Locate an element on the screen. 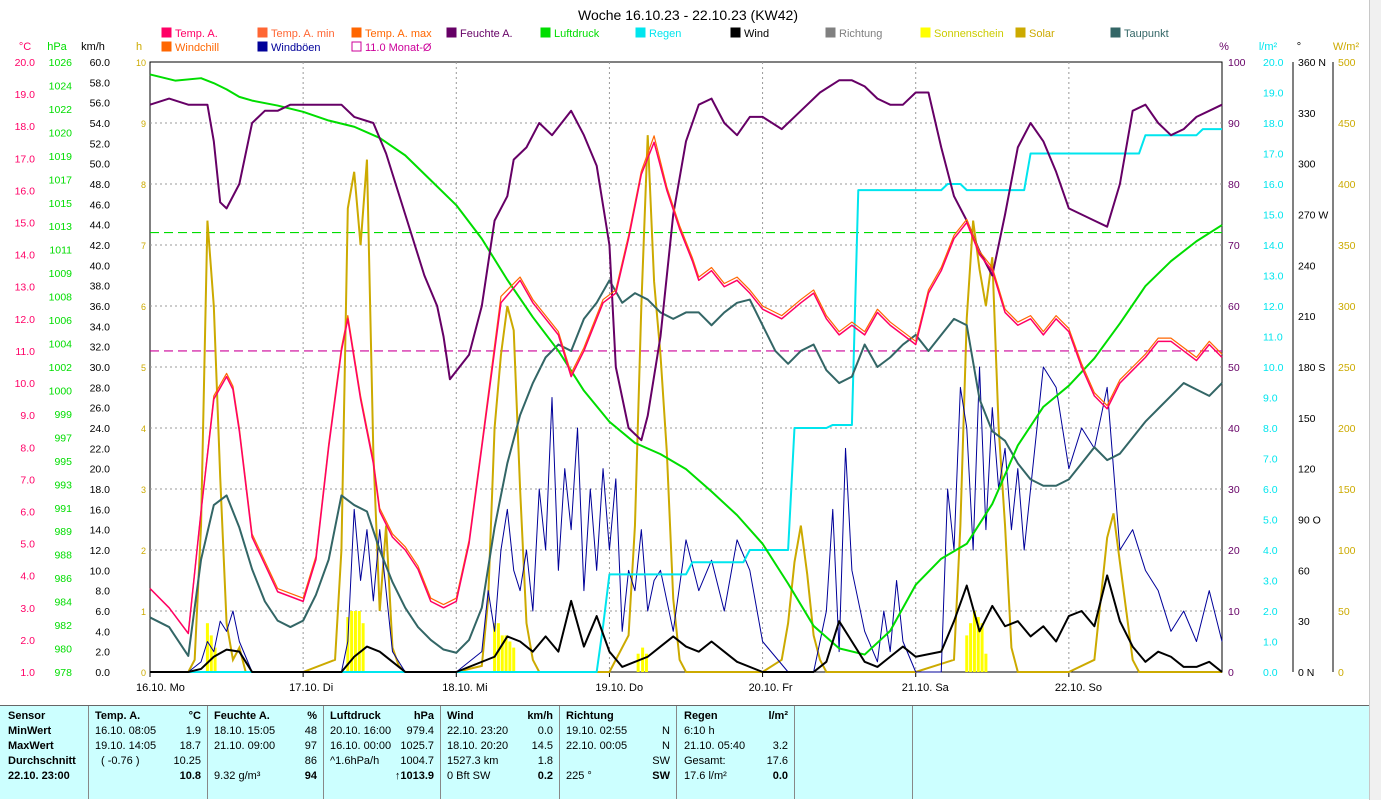  stats-temp-deviation: ( -0.76 ) is located at coordinates (120, 761).